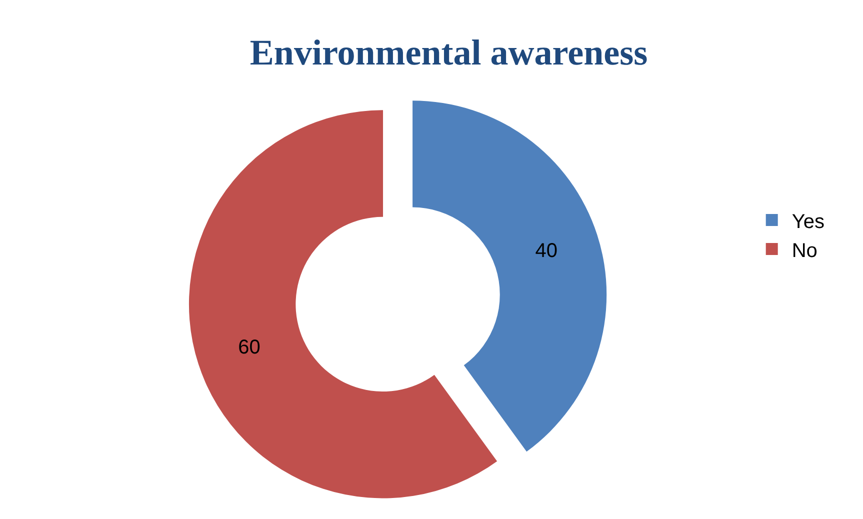  What do you see at coordinates (808, 221) in the screenshot?
I see `legend-label: Yes` at bounding box center [808, 221].